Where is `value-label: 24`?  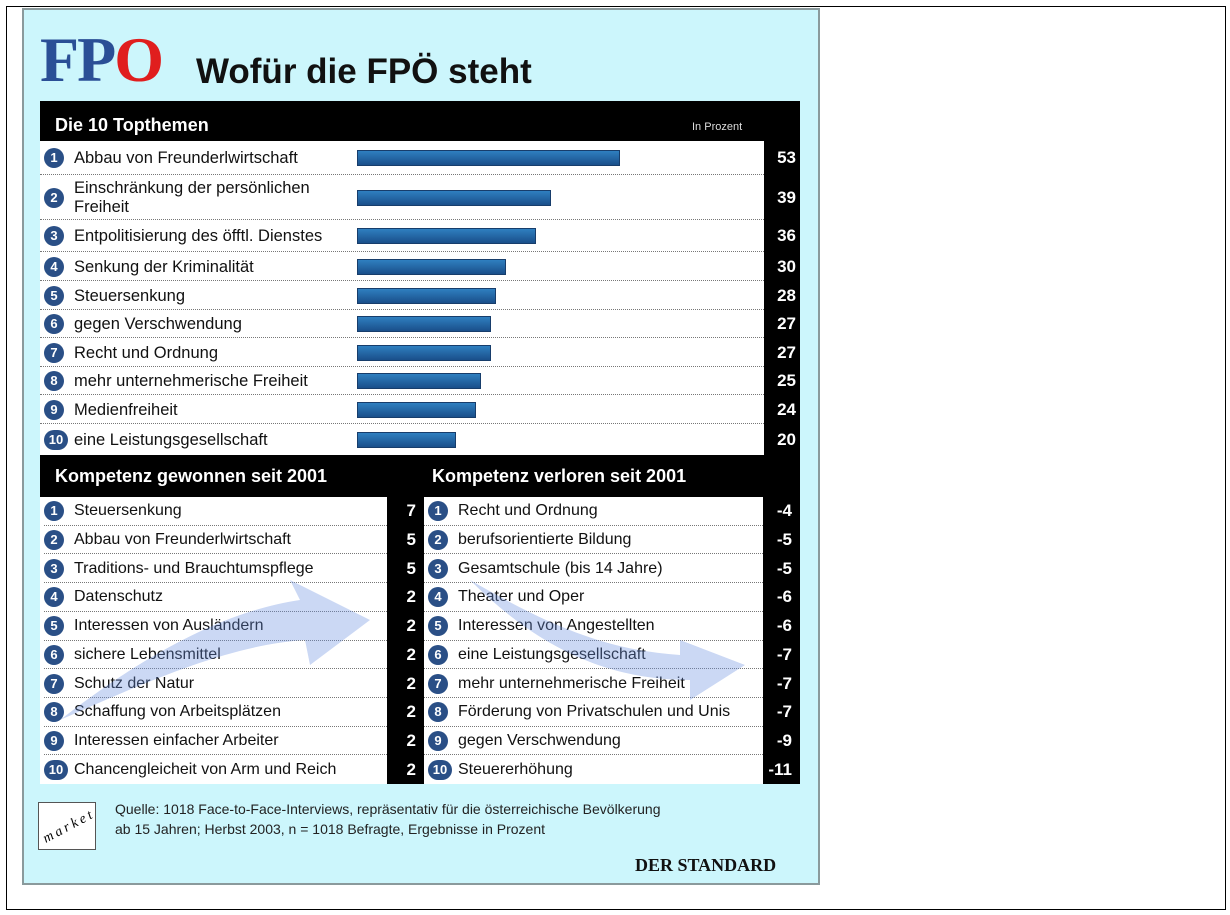
value-label: 24 is located at coordinates (786, 409).